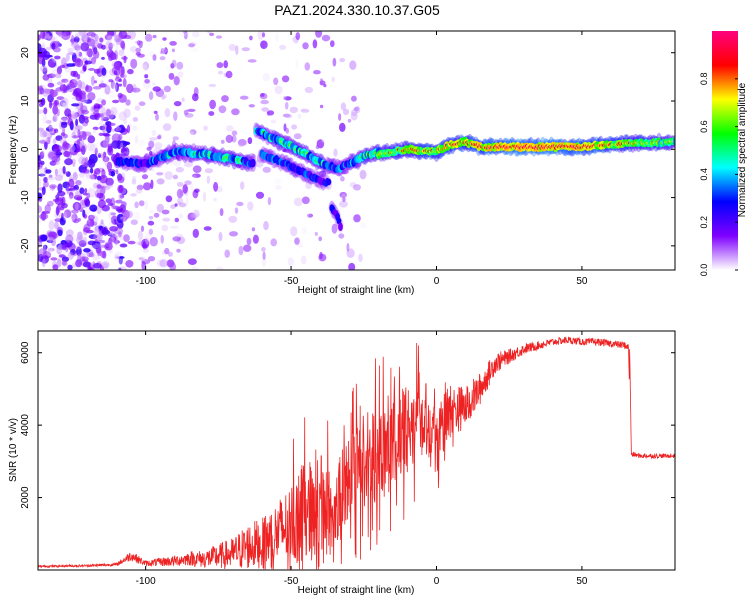  I want to click on spectrogram-x-axis-label: Height of straight line (km), so click(356, 290).